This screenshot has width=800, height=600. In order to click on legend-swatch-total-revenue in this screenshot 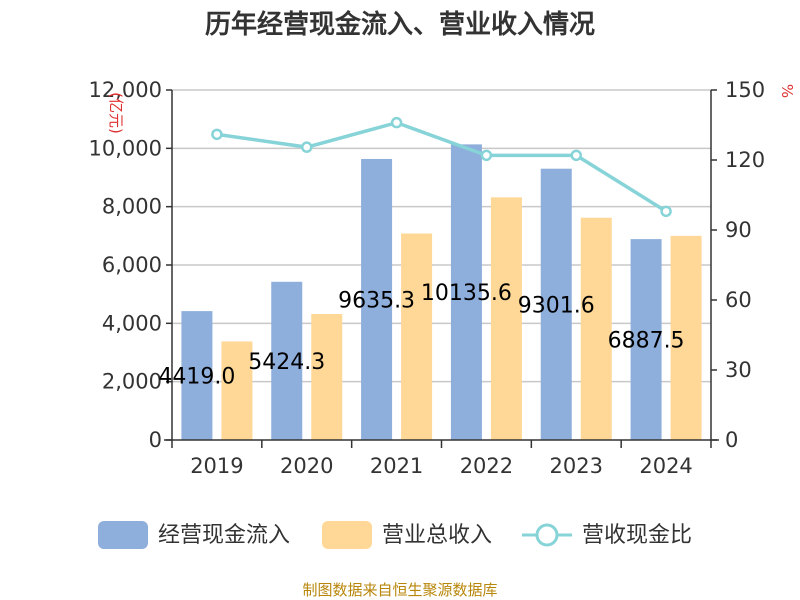, I will do `click(347, 535)`.